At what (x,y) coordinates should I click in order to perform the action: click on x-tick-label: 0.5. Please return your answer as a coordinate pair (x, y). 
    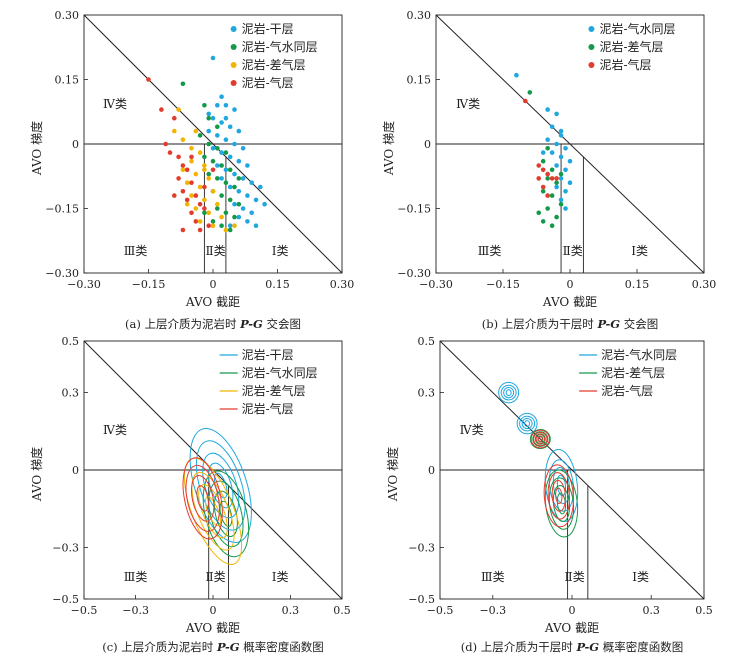
    Looking at the image, I should click on (704, 610).